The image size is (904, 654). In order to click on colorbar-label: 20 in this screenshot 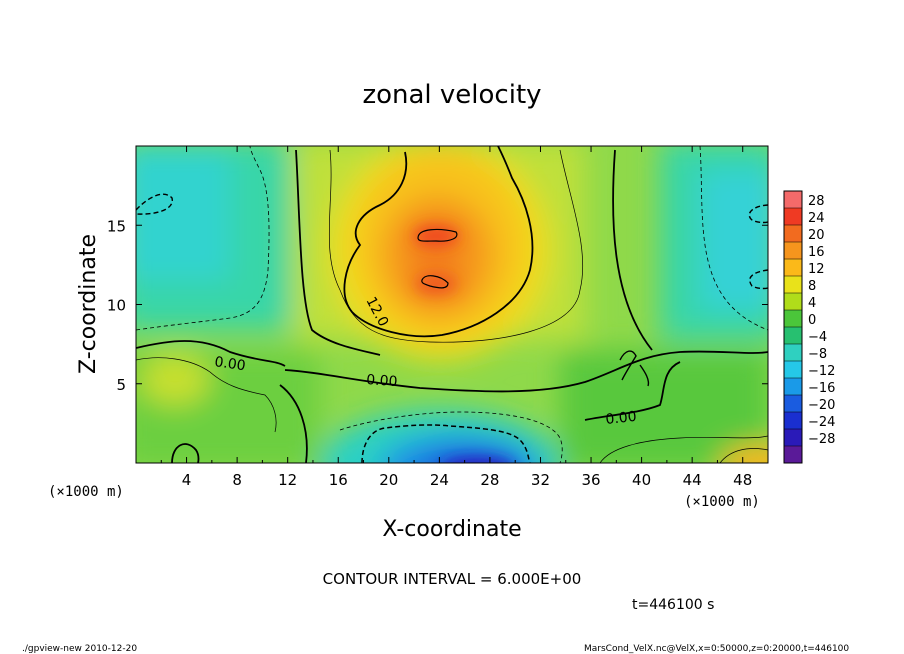, I will do `click(816, 235)`.